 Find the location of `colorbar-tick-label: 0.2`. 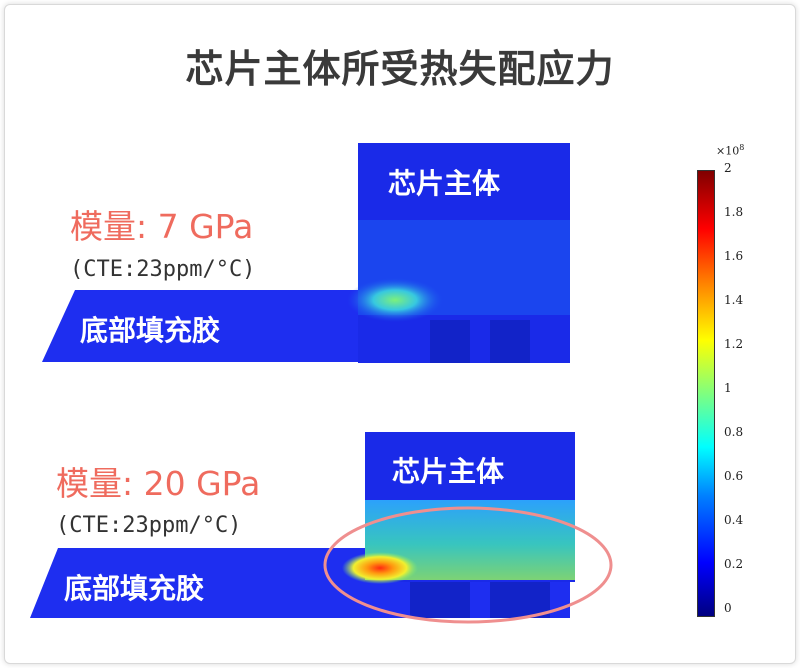

colorbar-tick-label: 0.2 is located at coordinates (734, 564).